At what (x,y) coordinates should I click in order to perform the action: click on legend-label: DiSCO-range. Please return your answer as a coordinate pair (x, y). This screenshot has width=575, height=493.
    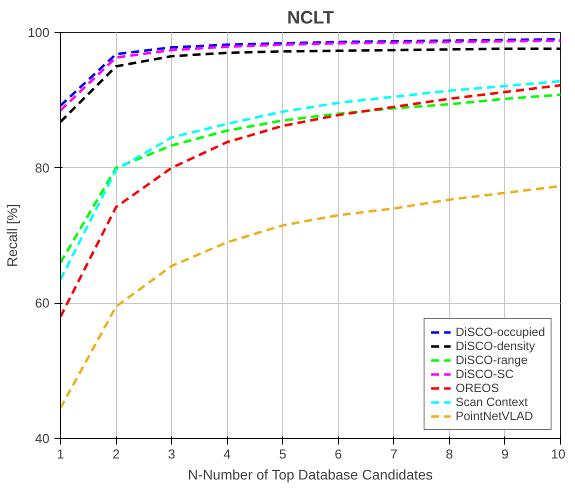
    Looking at the image, I should click on (492, 360).